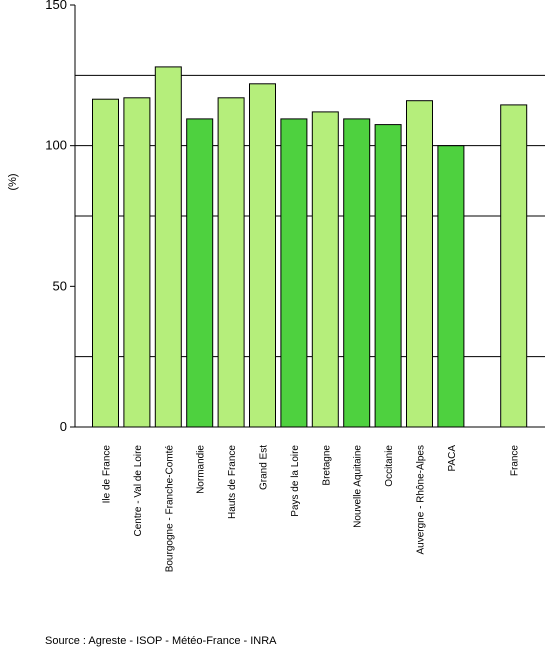  Describe the element at coordinates (389, 466) in the screenshot. I see `category-label-9: Occitanie` at that location.